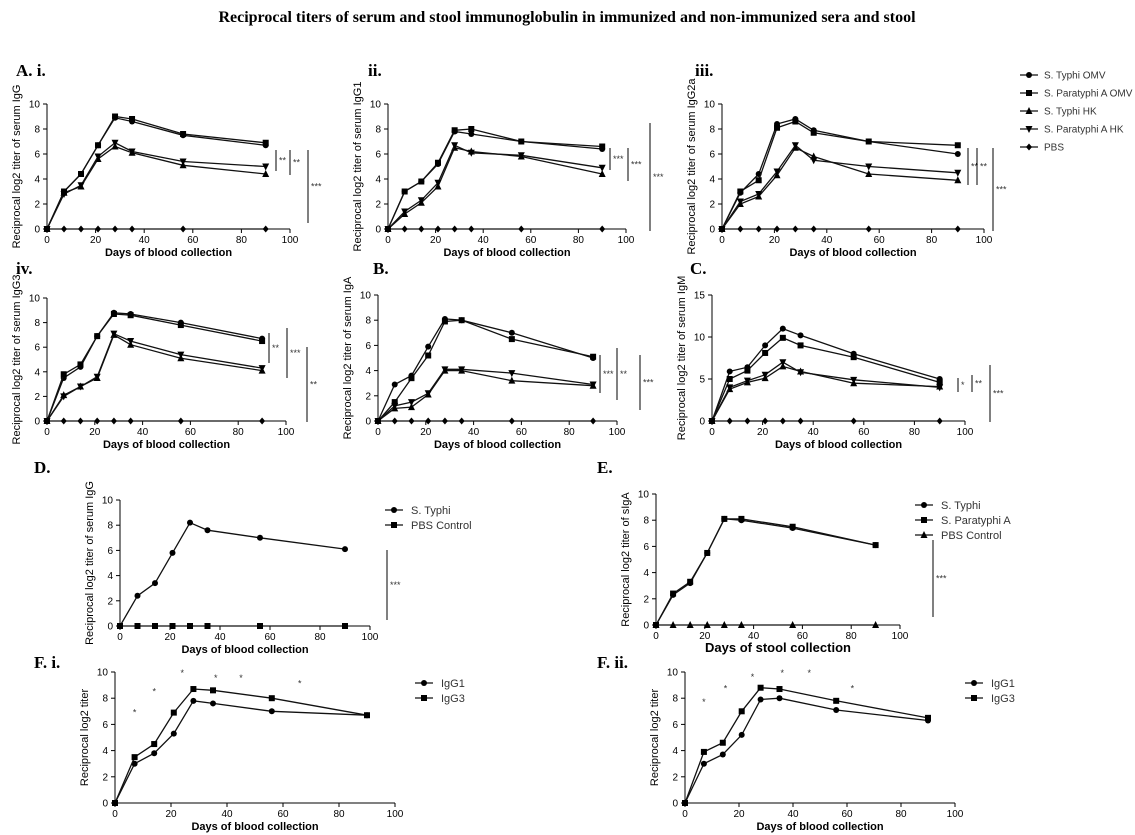 The height and width of the screenshot is (835, 1135). I want to click on series-s-typhi-omv, so click(840, 174).